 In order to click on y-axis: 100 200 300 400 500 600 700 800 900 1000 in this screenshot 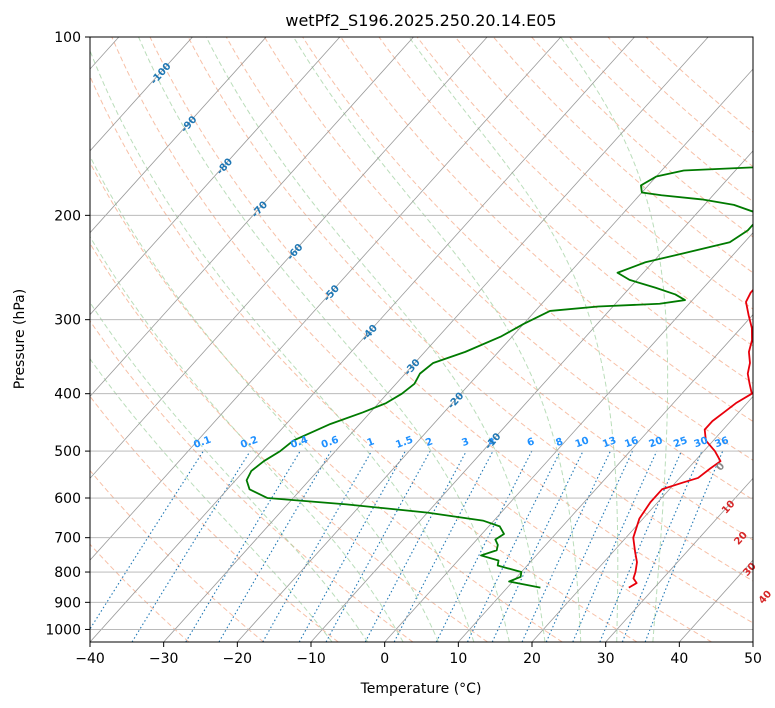, I will do `click(67, 334)`.